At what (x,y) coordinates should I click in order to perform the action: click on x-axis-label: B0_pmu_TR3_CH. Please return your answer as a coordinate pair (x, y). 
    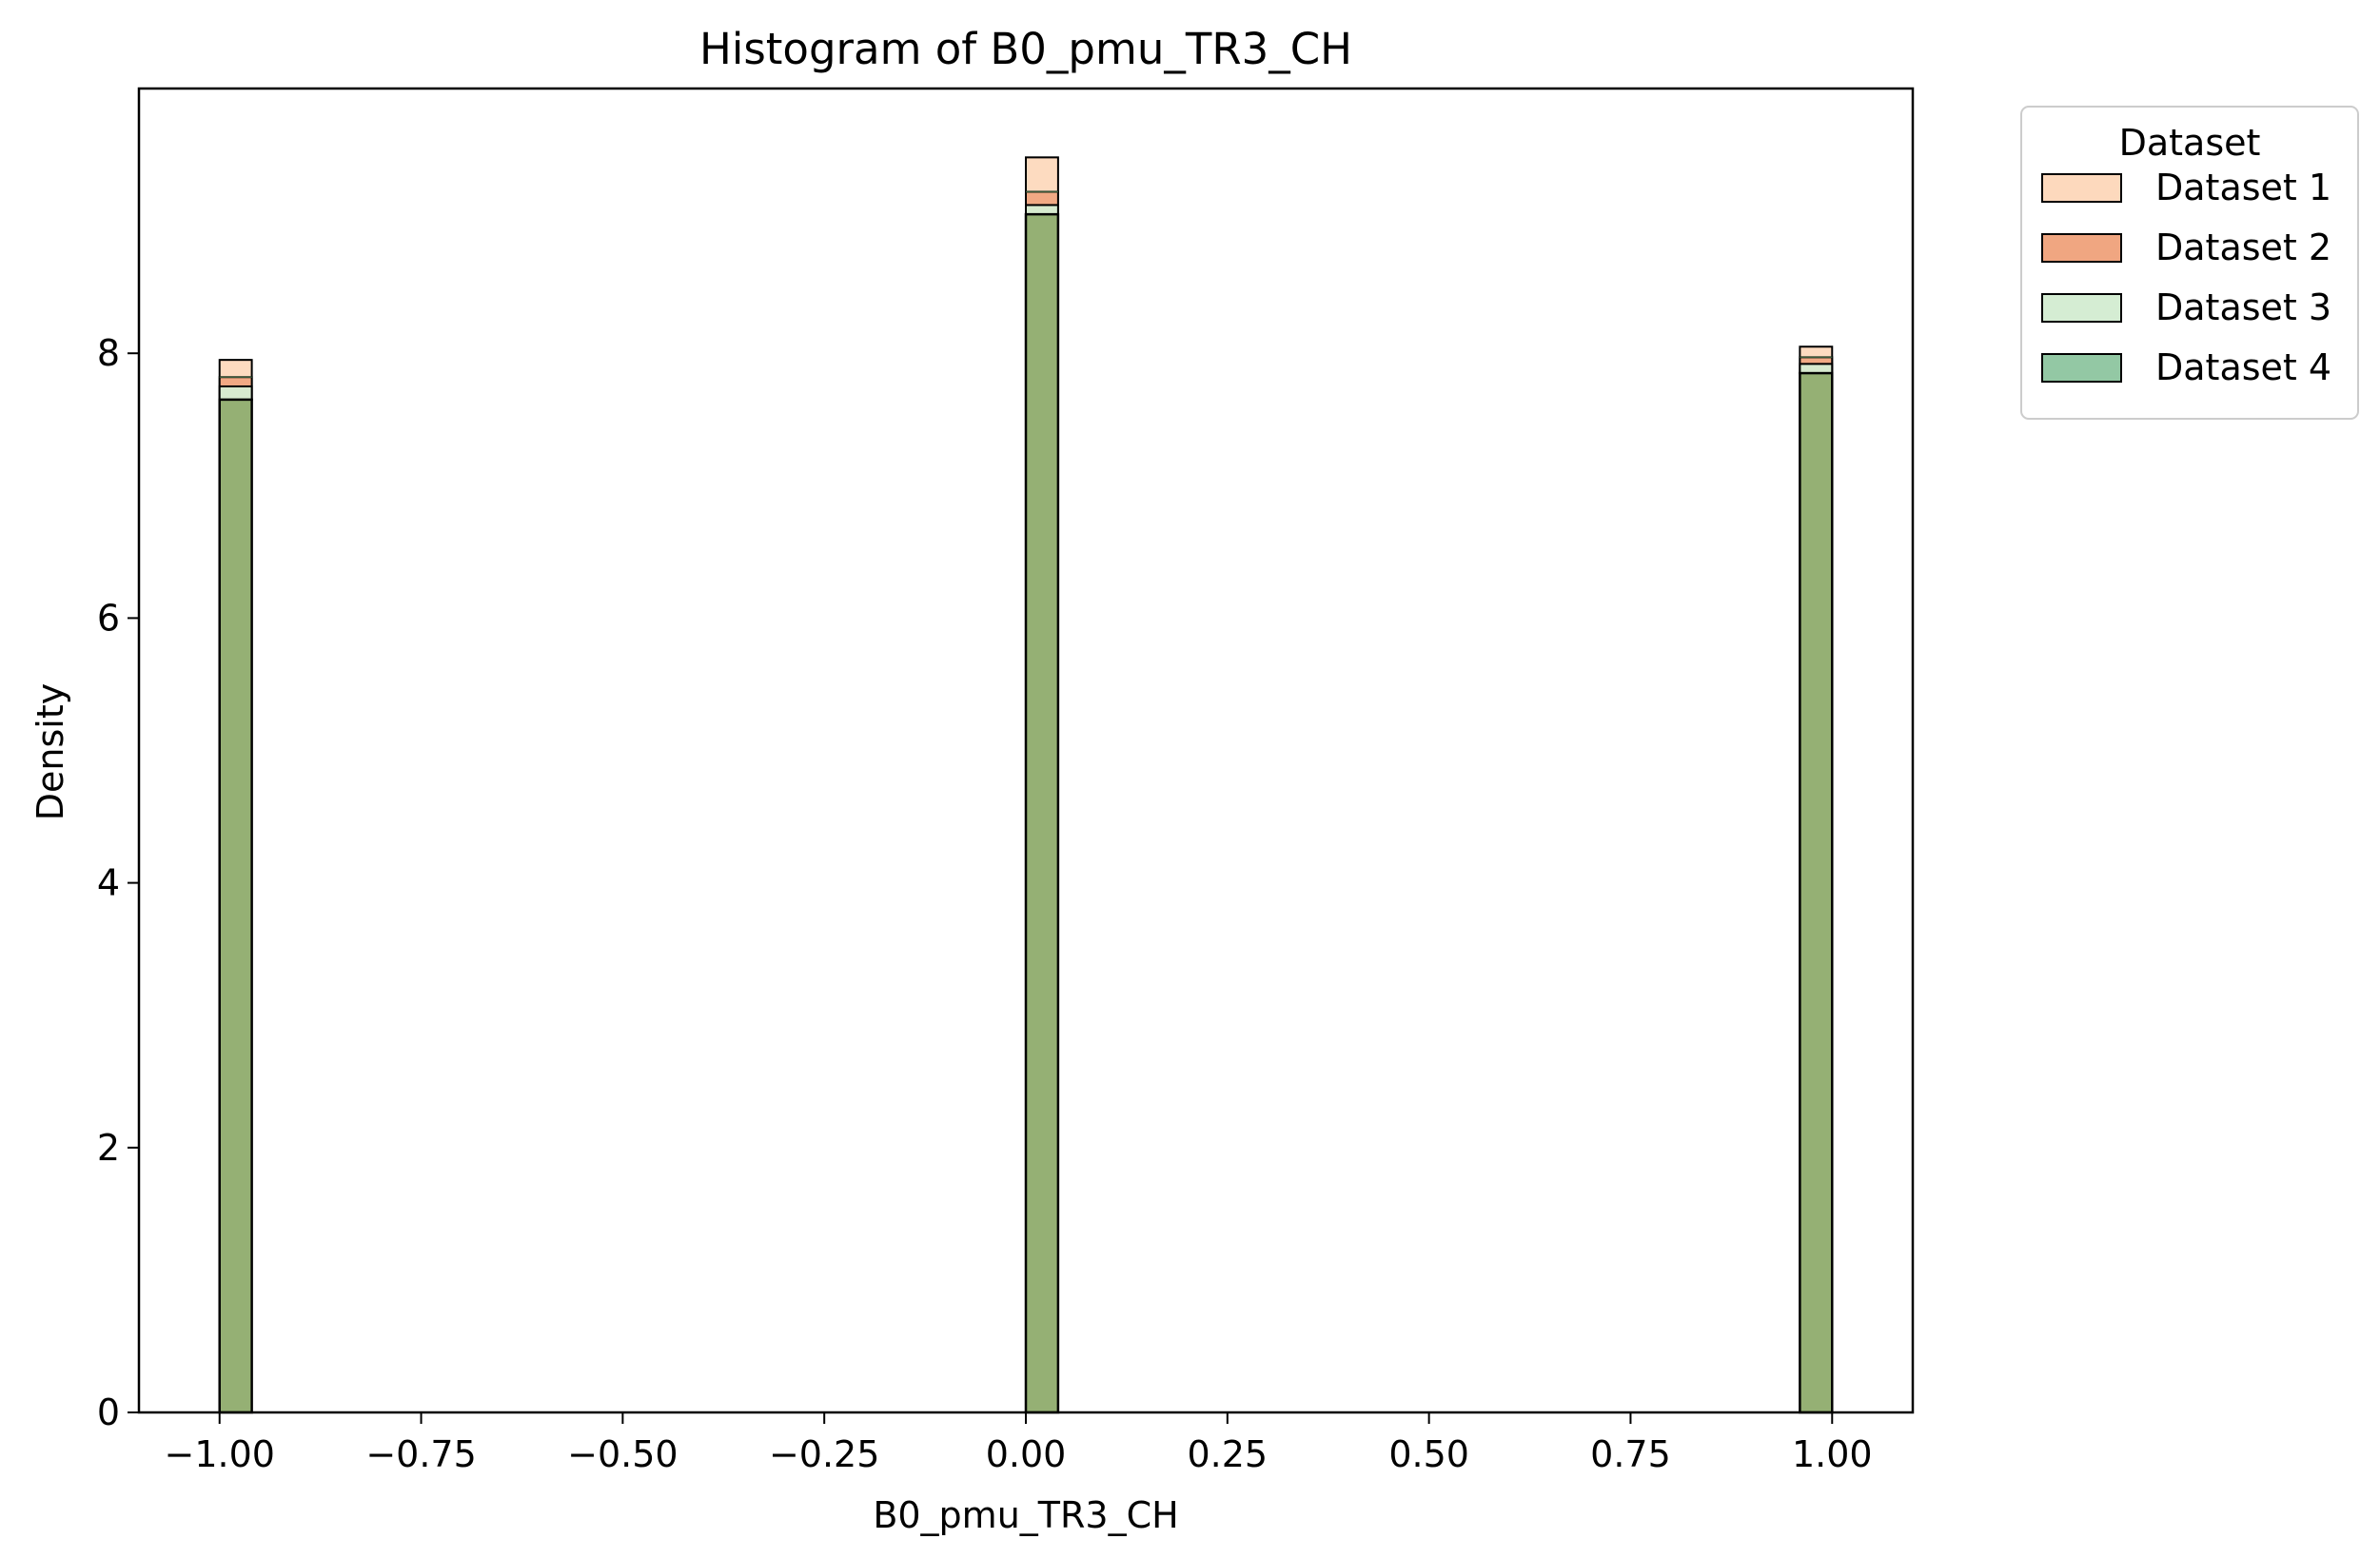
    Looking at the image, I should click on (1025, 1515).